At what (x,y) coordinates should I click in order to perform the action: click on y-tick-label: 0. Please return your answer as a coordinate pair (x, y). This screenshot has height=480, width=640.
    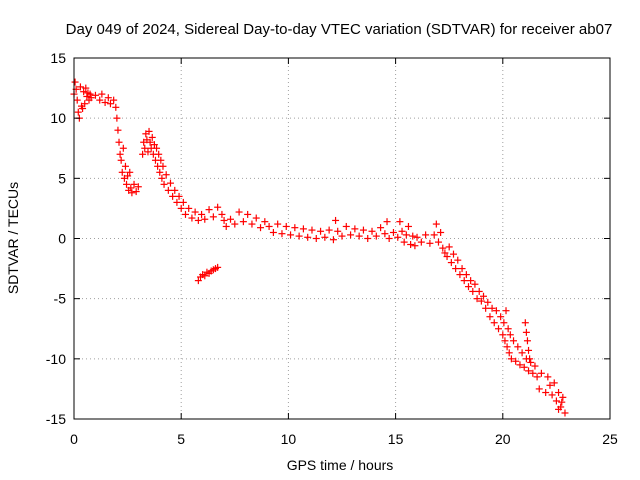
    Looking at the image, I should click on (62, 239).